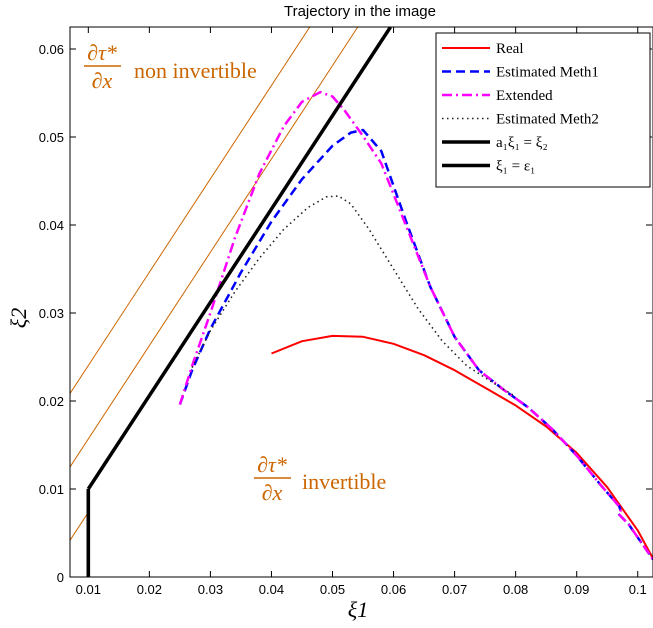 The width and height of the screenshot is (653, 628). Describe the element at coordinates (547, 73) in the screenshot. I see `legend-entry-meth1-label: Estimated Meth1` at that location.